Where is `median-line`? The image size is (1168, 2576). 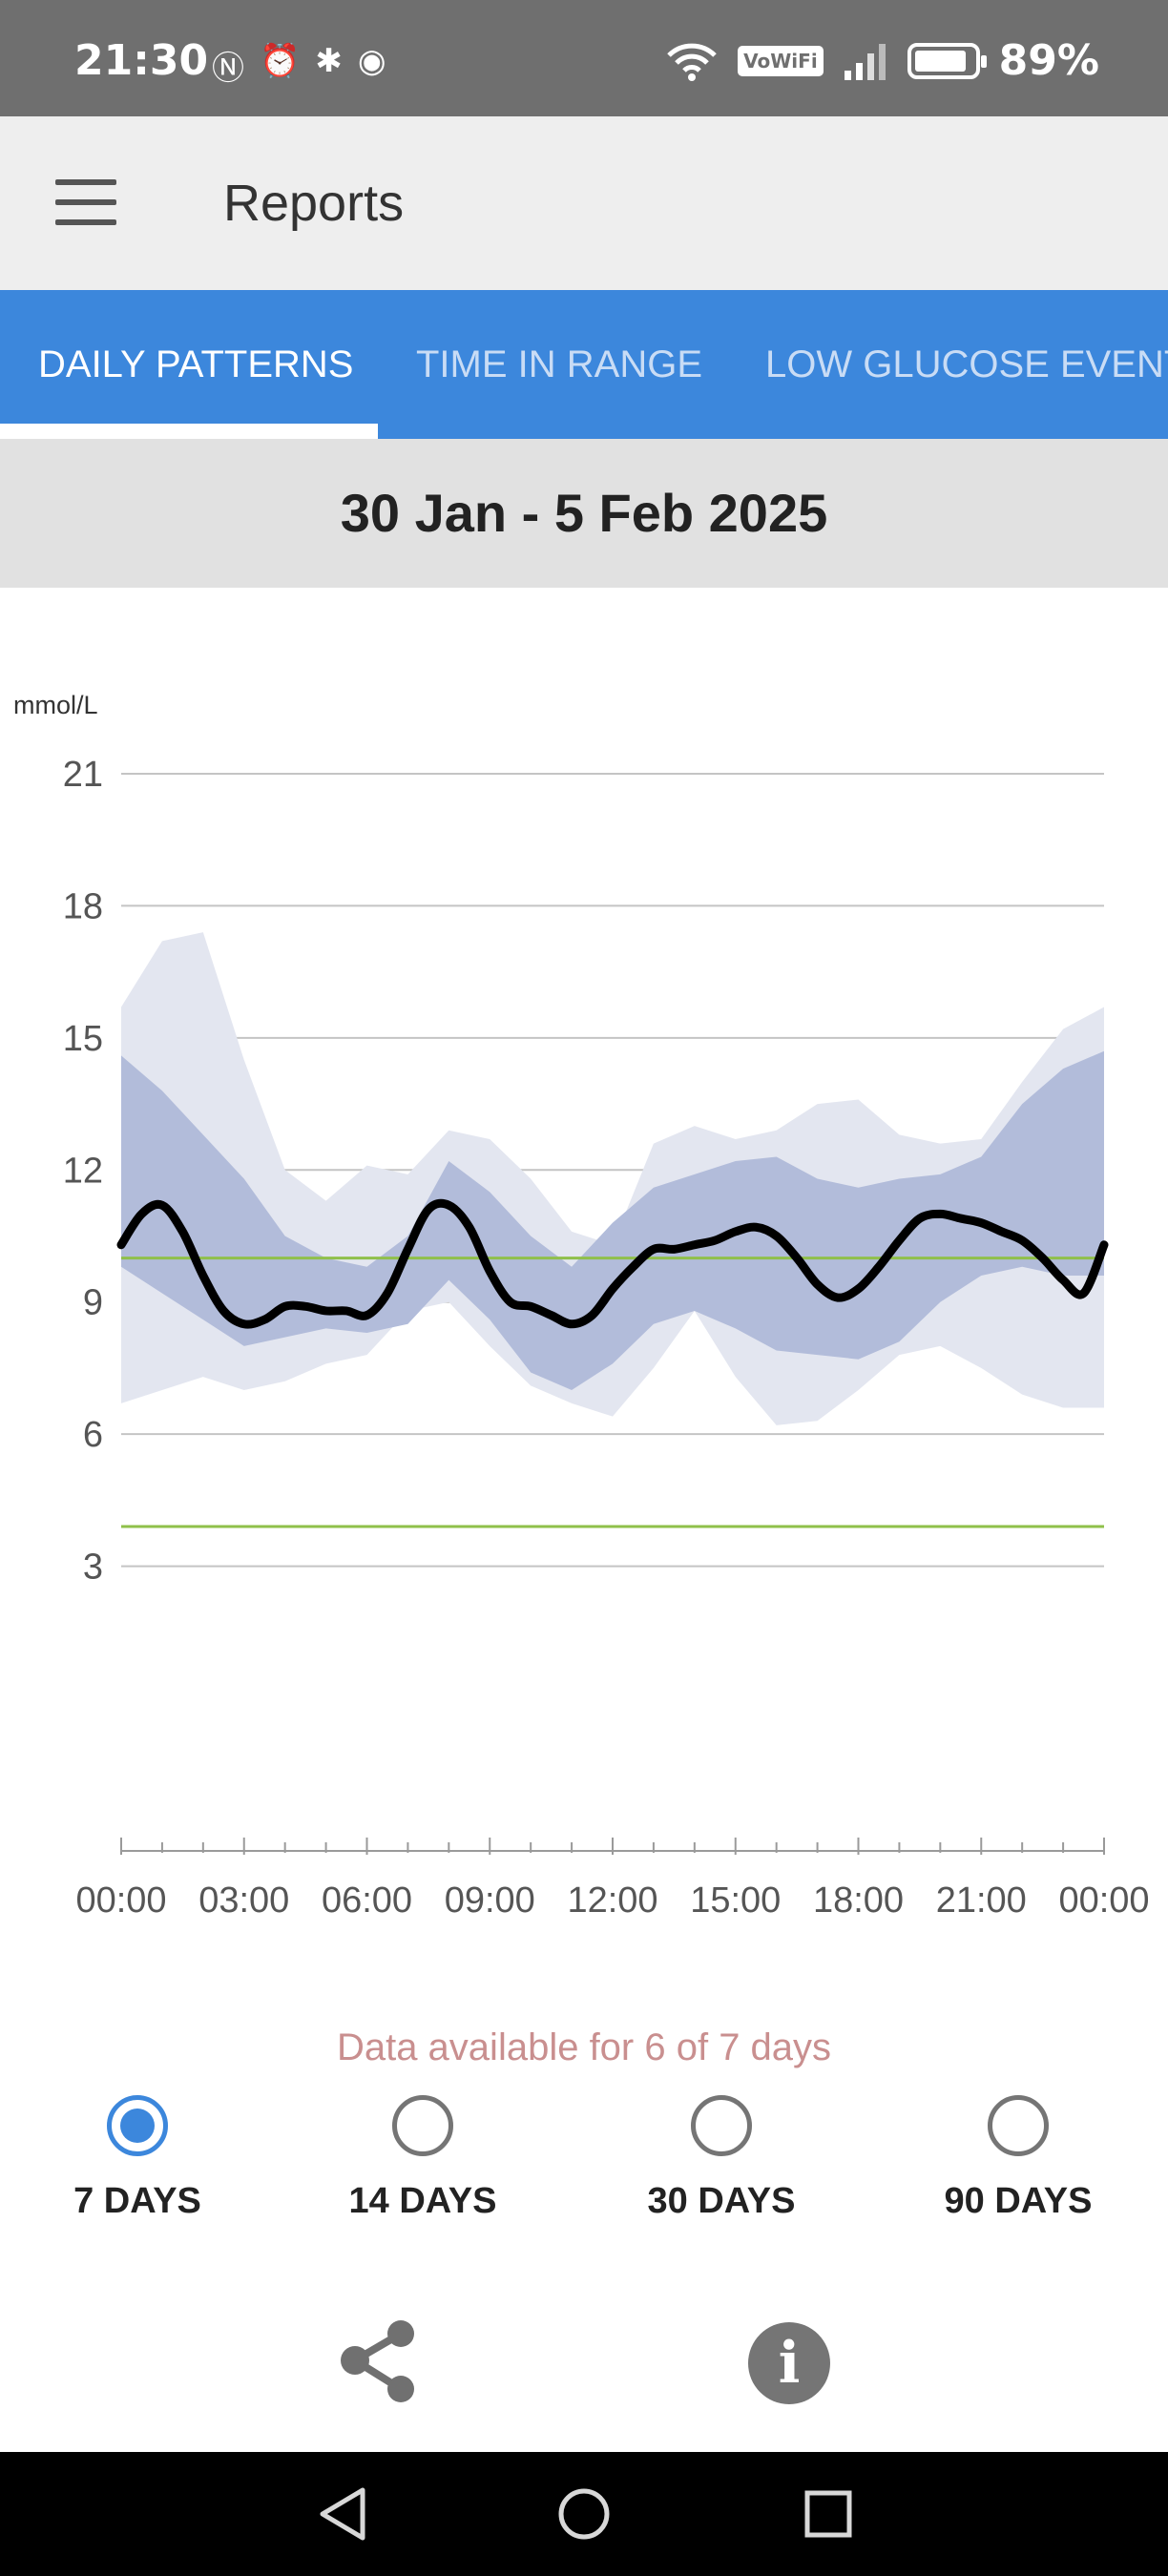
median-line is located at coordinates (612, 1263).